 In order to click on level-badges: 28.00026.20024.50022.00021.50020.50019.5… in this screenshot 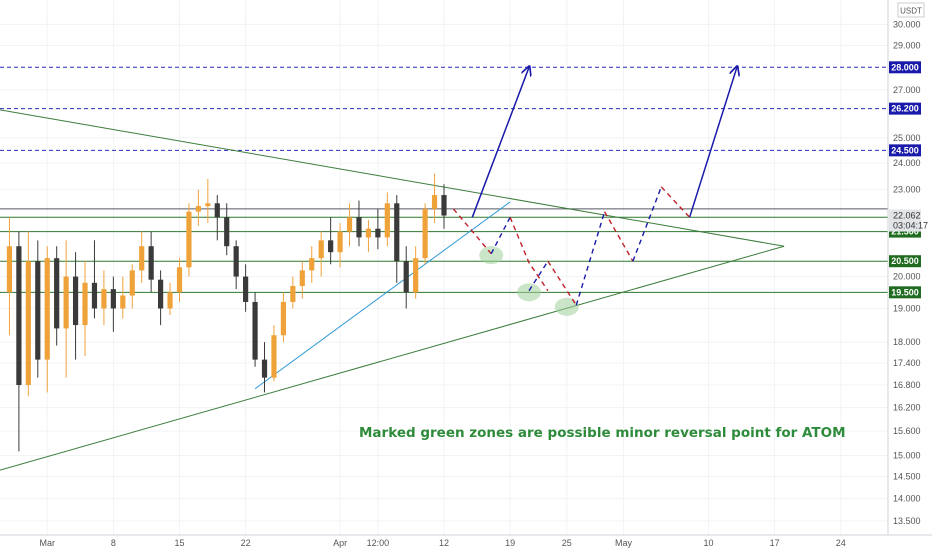, I will do `click(908, 180)`.